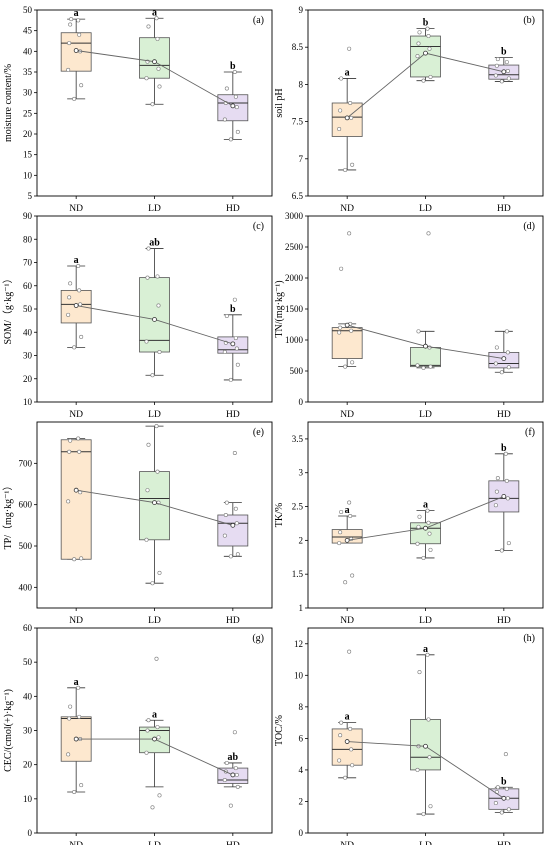 The width and height of the screenshot is (550, 845). What do you see at coordinates (298, 644) in the screenshot?
I see `y-tick-label: 12` at bounding box center [298, 644].